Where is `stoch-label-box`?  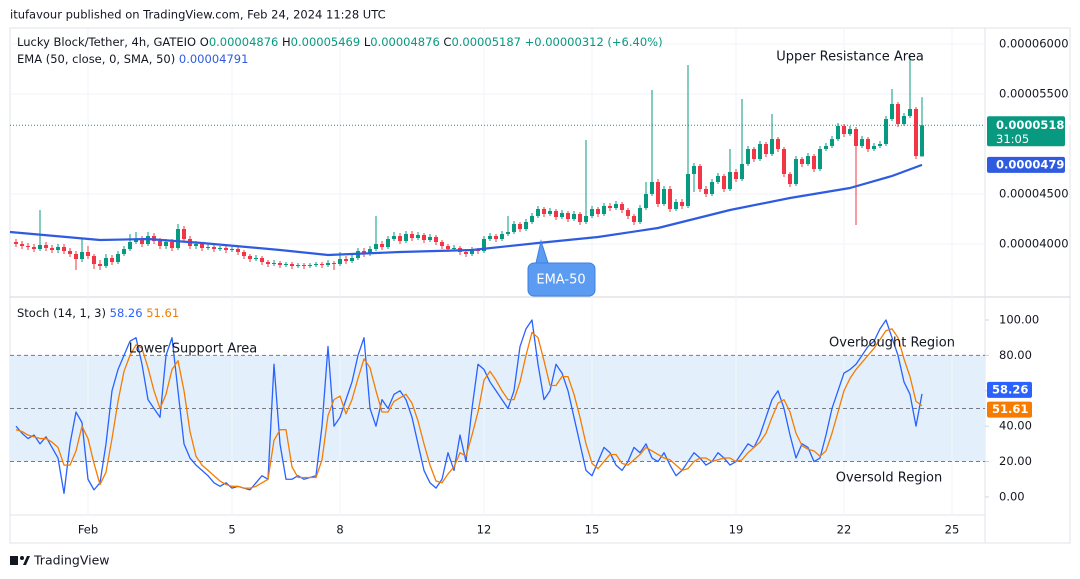
stoch-label-box is located at coordinates (1009, 409).